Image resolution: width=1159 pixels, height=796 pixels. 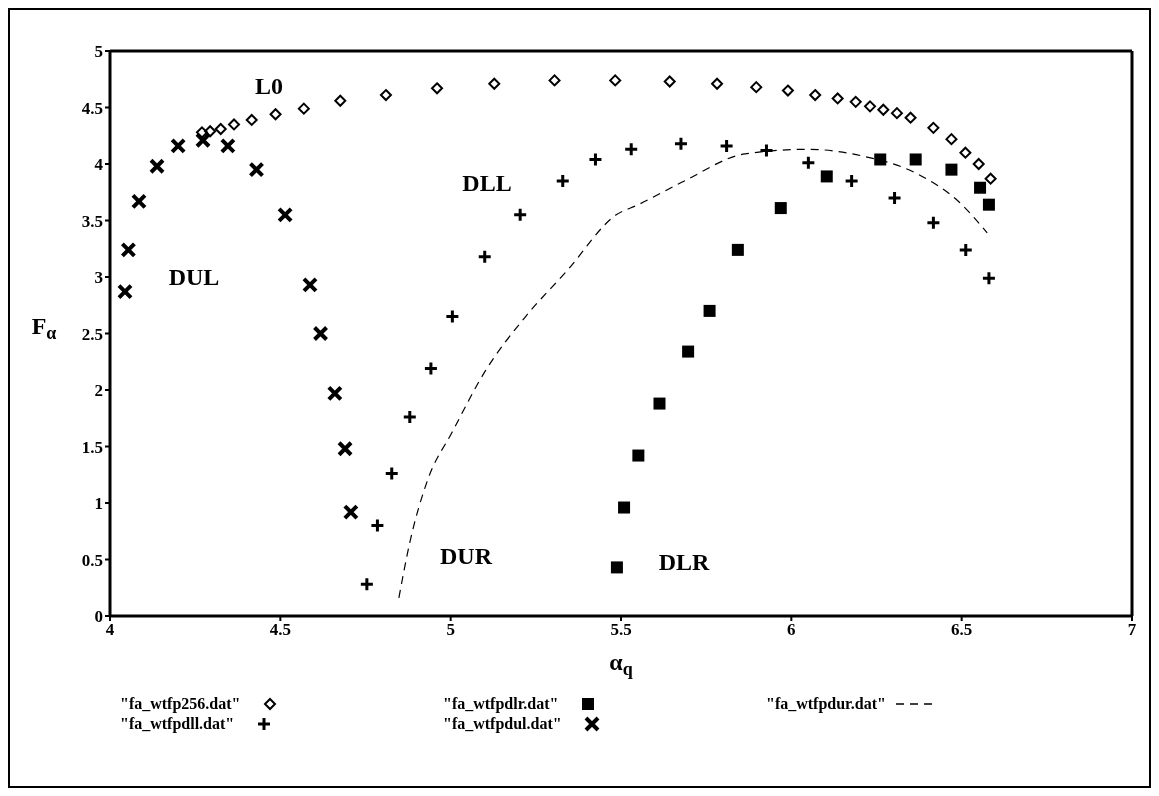 What do you see at coordinates (621, 664) in the screenshot?
I see `x-axis-title: α$_{q}$` at bounding box center [621, 664].